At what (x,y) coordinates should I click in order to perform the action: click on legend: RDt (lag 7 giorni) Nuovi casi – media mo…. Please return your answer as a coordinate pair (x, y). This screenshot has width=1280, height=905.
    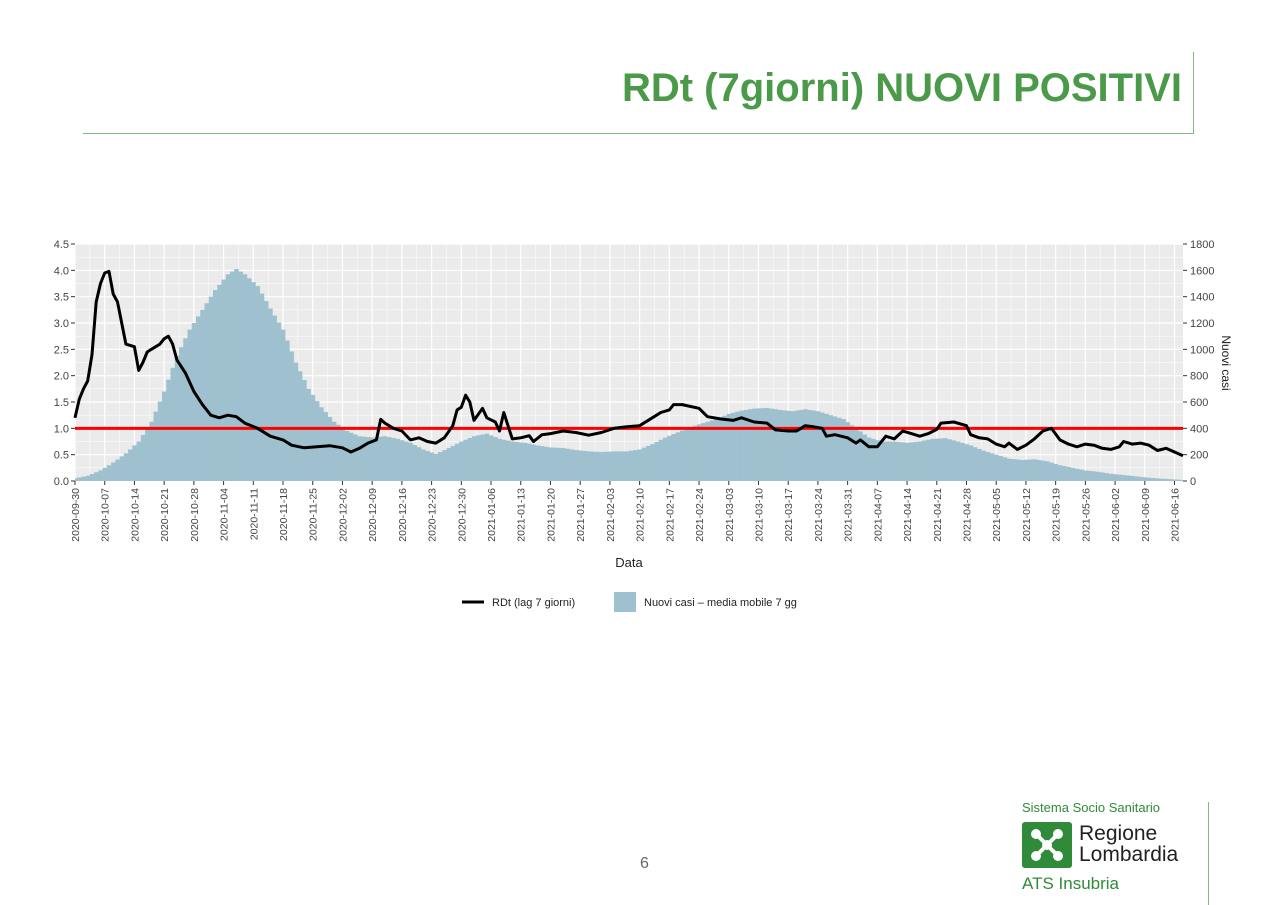
    Looking at the image, I should click on (629, 602).